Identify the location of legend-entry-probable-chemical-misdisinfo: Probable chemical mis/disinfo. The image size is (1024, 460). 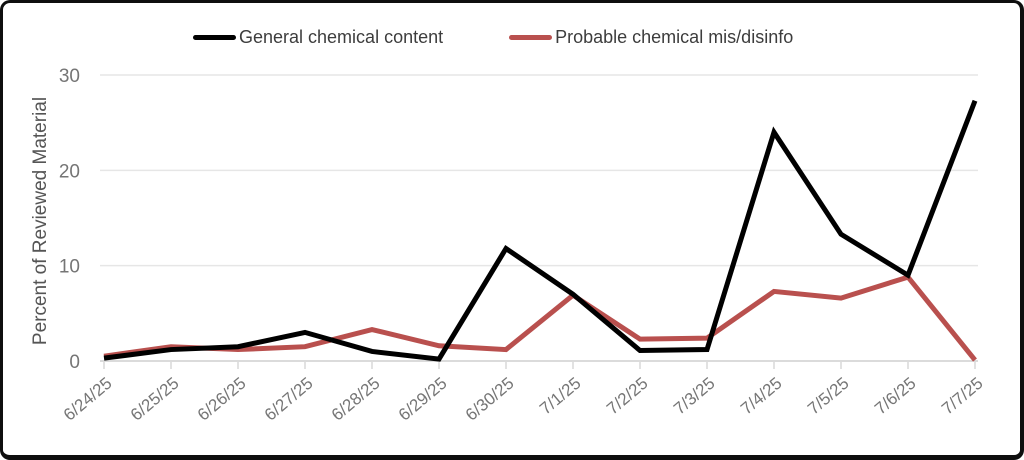
(651, 37).